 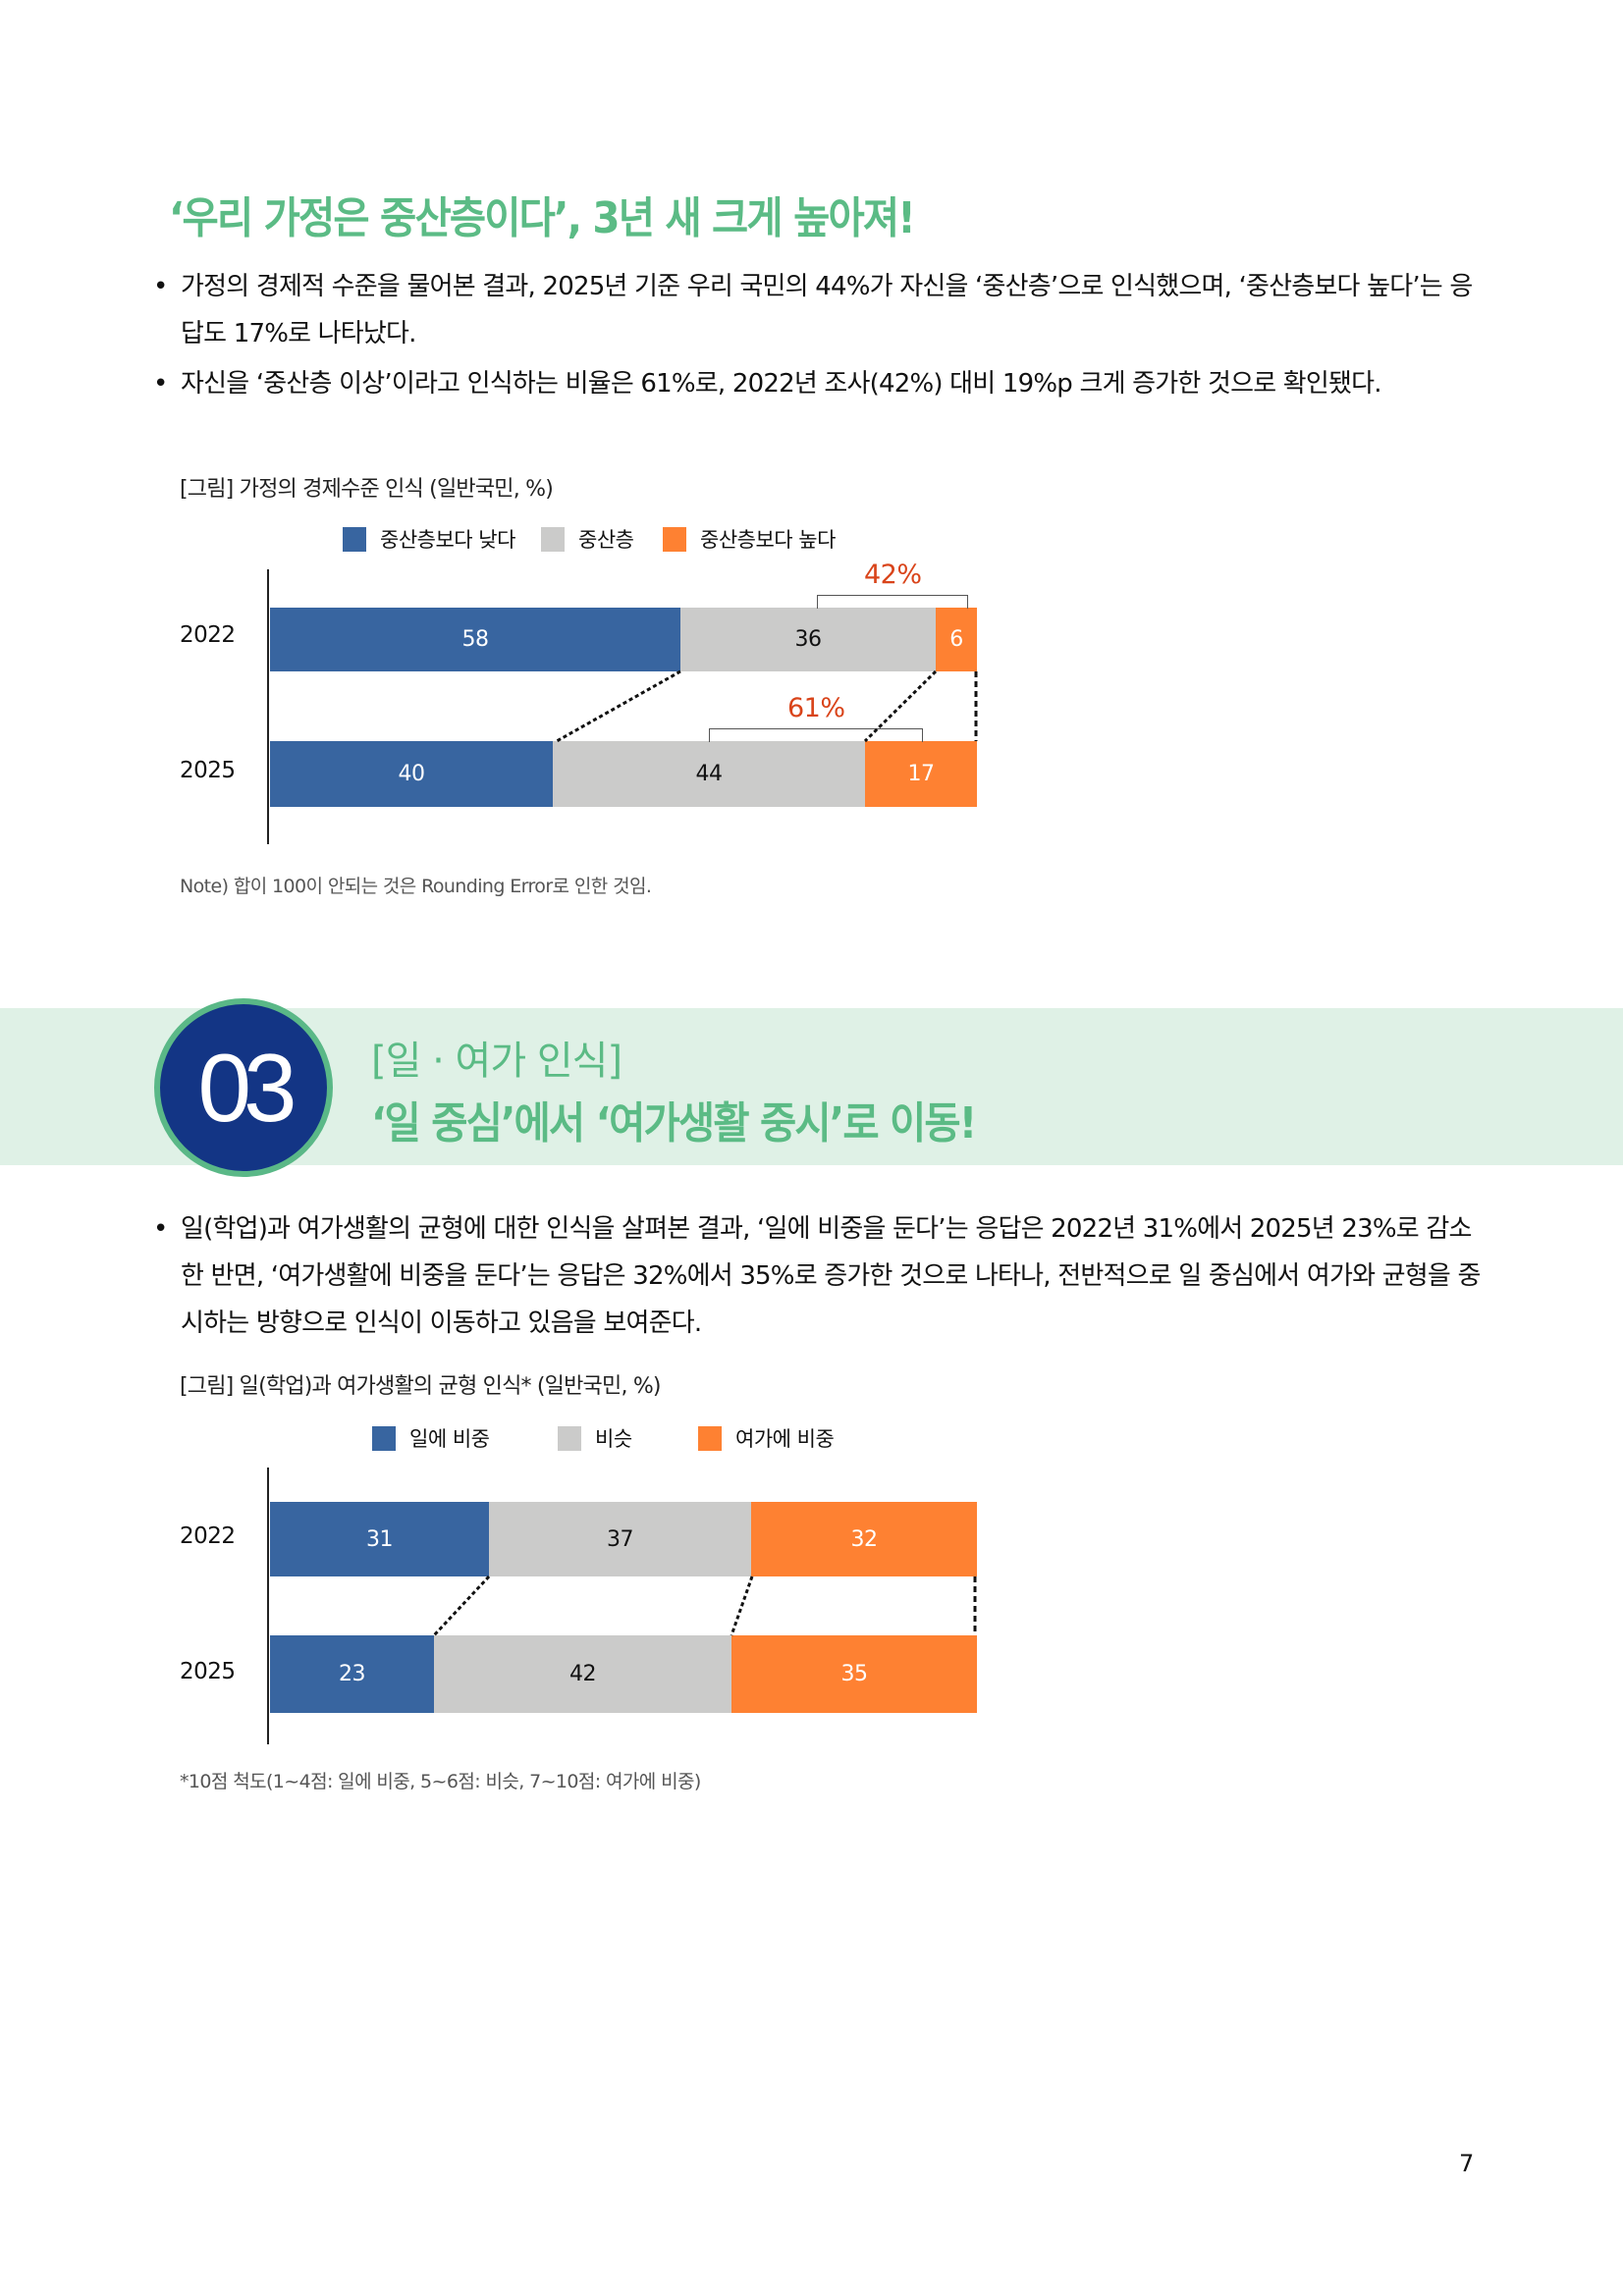 What do you see at coordinates (247, 1087) in the screenshot?
I see `section-number: 03` at bounding box center [247, 1087].